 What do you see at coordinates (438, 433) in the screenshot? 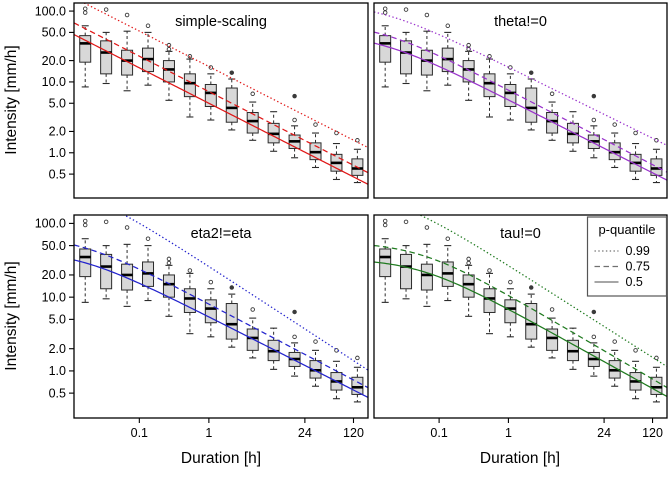
I see `x-tick-label: 0.1` at bounding box center [438, 433].